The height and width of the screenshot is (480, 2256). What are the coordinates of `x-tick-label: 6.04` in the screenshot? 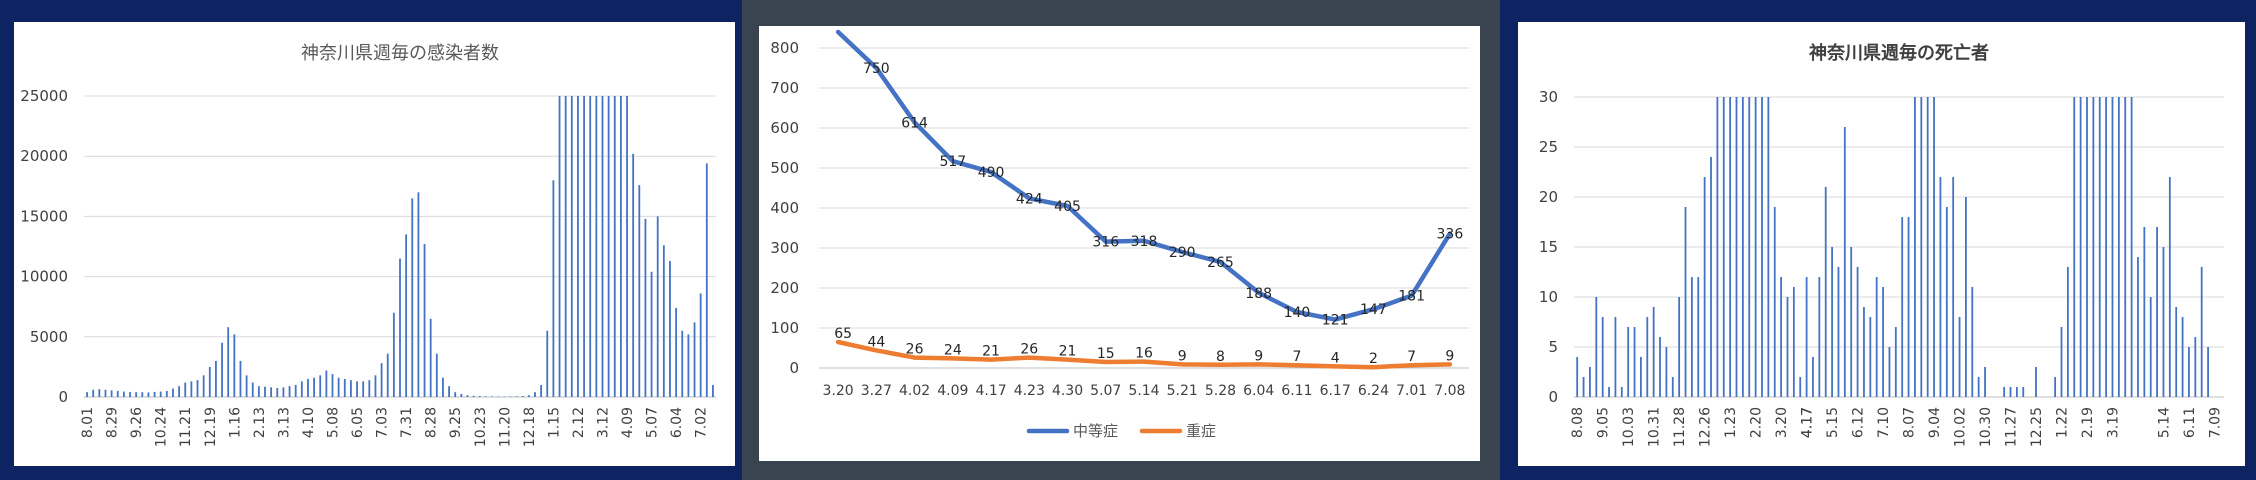 It's located at (1258, 391).